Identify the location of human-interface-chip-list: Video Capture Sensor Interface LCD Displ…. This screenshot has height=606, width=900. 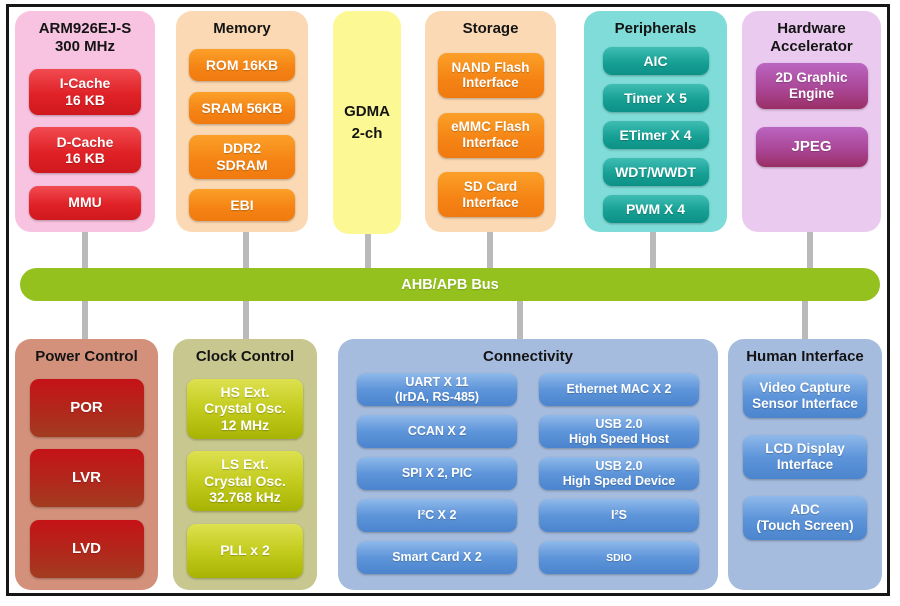
(805, 478).